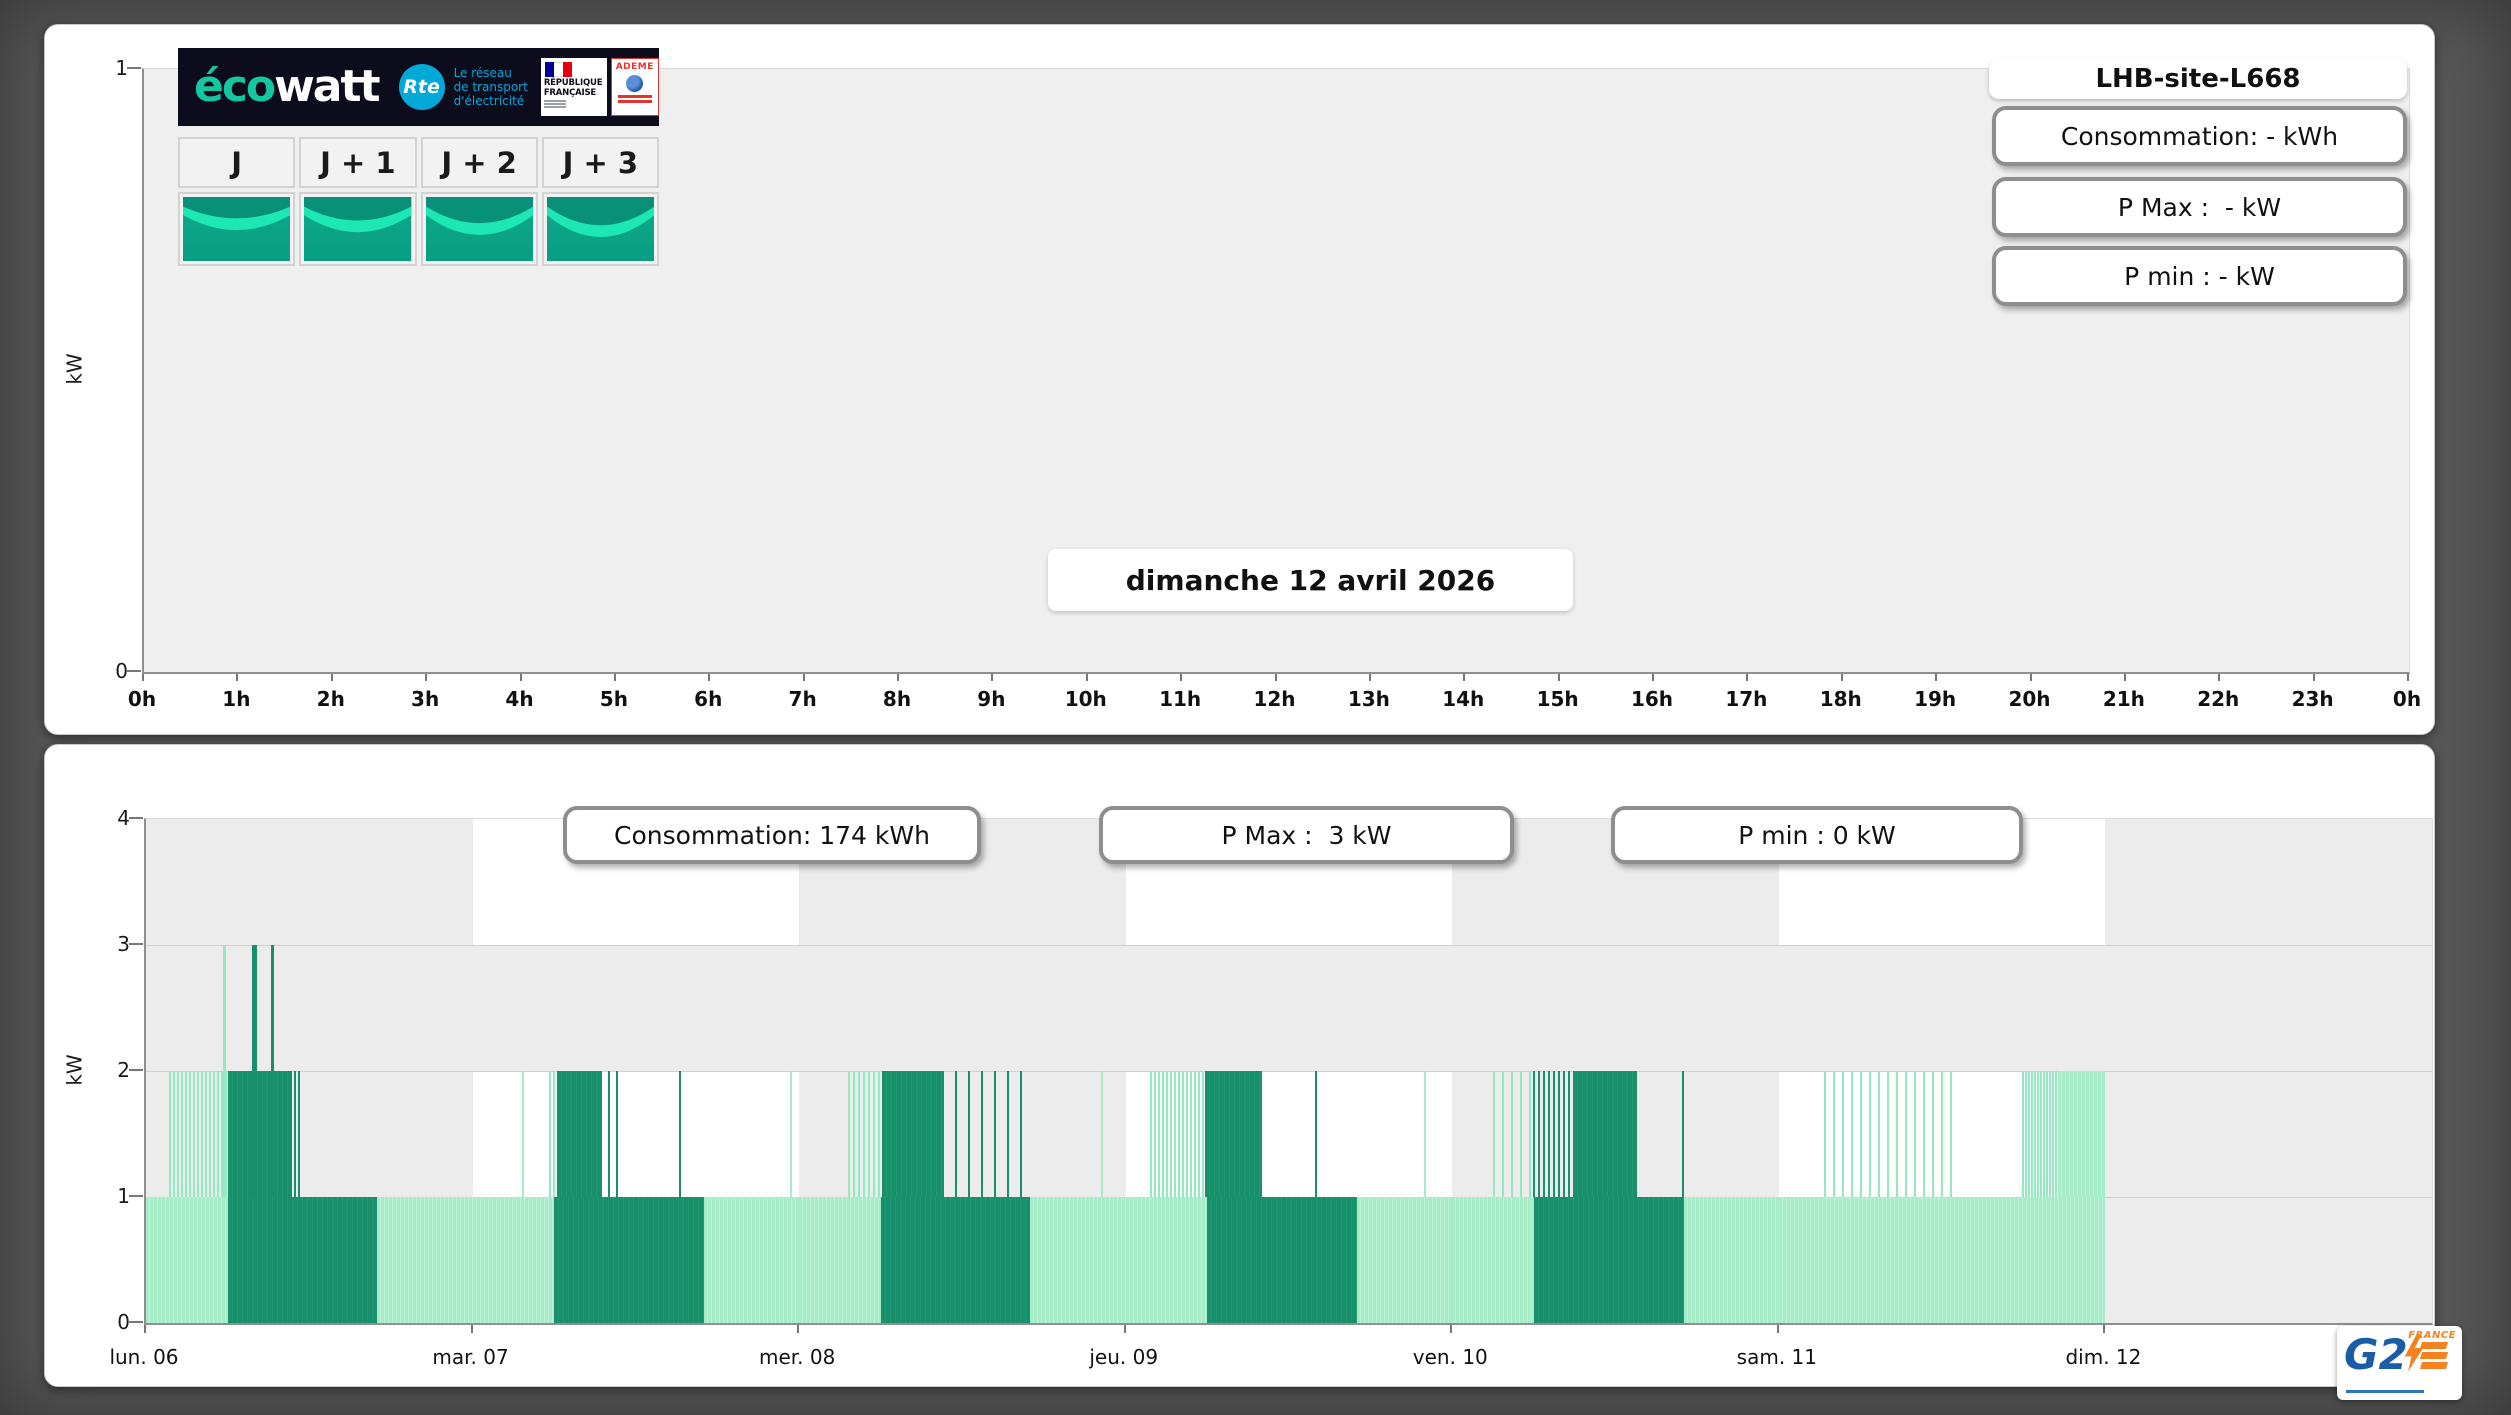 This screenshot has height=1415, width=2511. Describe the element at coordinates (1817, 835) in the screenshot. I see `stat-pmin-week: P min : 0 kW` at that location.